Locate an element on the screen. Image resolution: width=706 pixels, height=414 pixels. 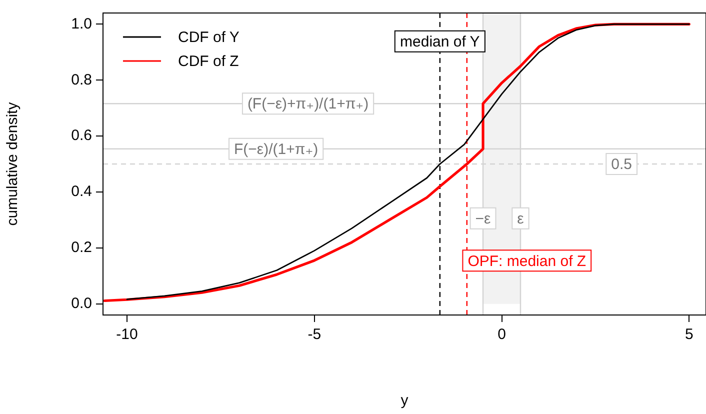
y-tick-label: 0.8 is located at coordinates (81, 79).